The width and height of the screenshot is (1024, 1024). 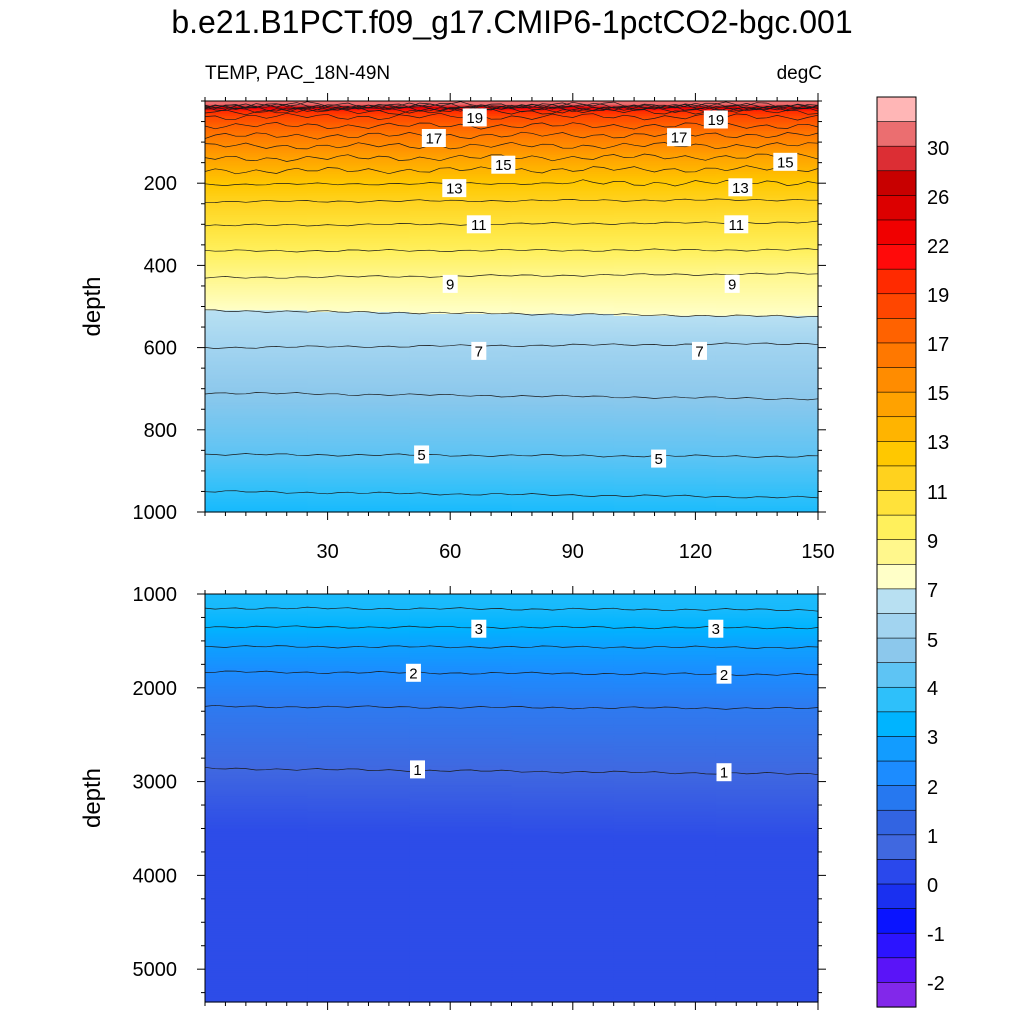 What do you see at coordinates (715, 119) in the screenshot?
I see `upper-contour-label-box` at bounding box center [715, 119].